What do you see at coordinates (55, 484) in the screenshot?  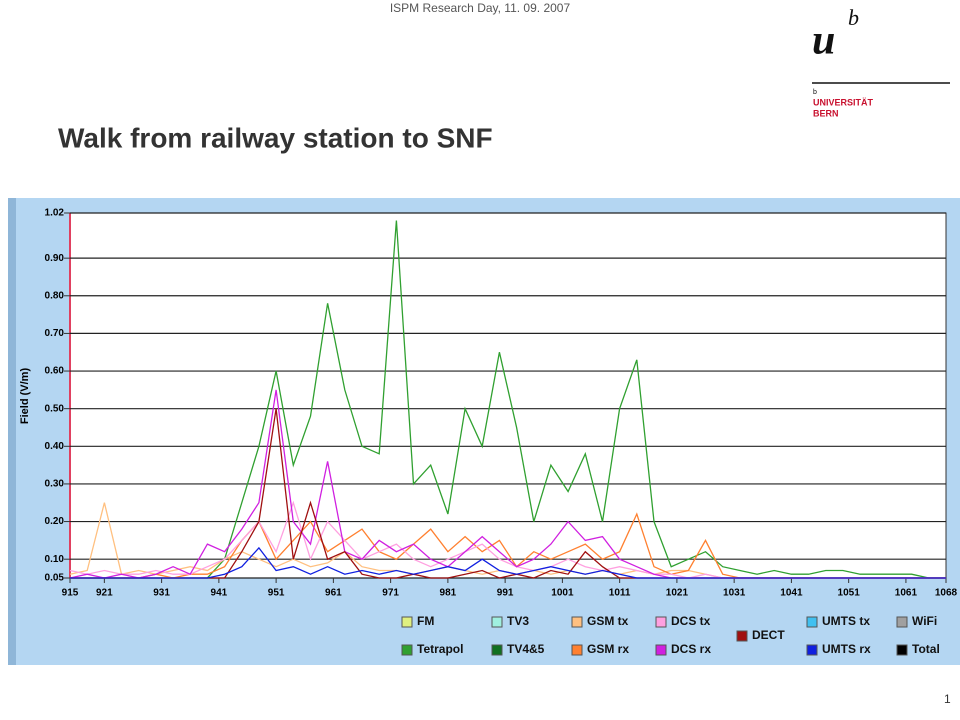 I see `y-tick-label: 0.30` at bounding box center [55, 484].